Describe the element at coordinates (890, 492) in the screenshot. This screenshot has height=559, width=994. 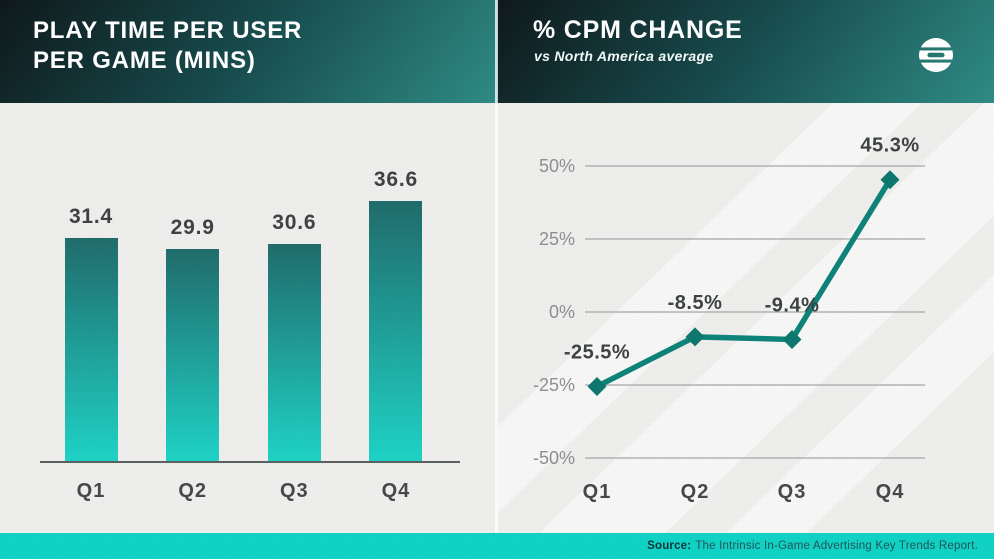
I see `line-category-label: Q4` at that location.